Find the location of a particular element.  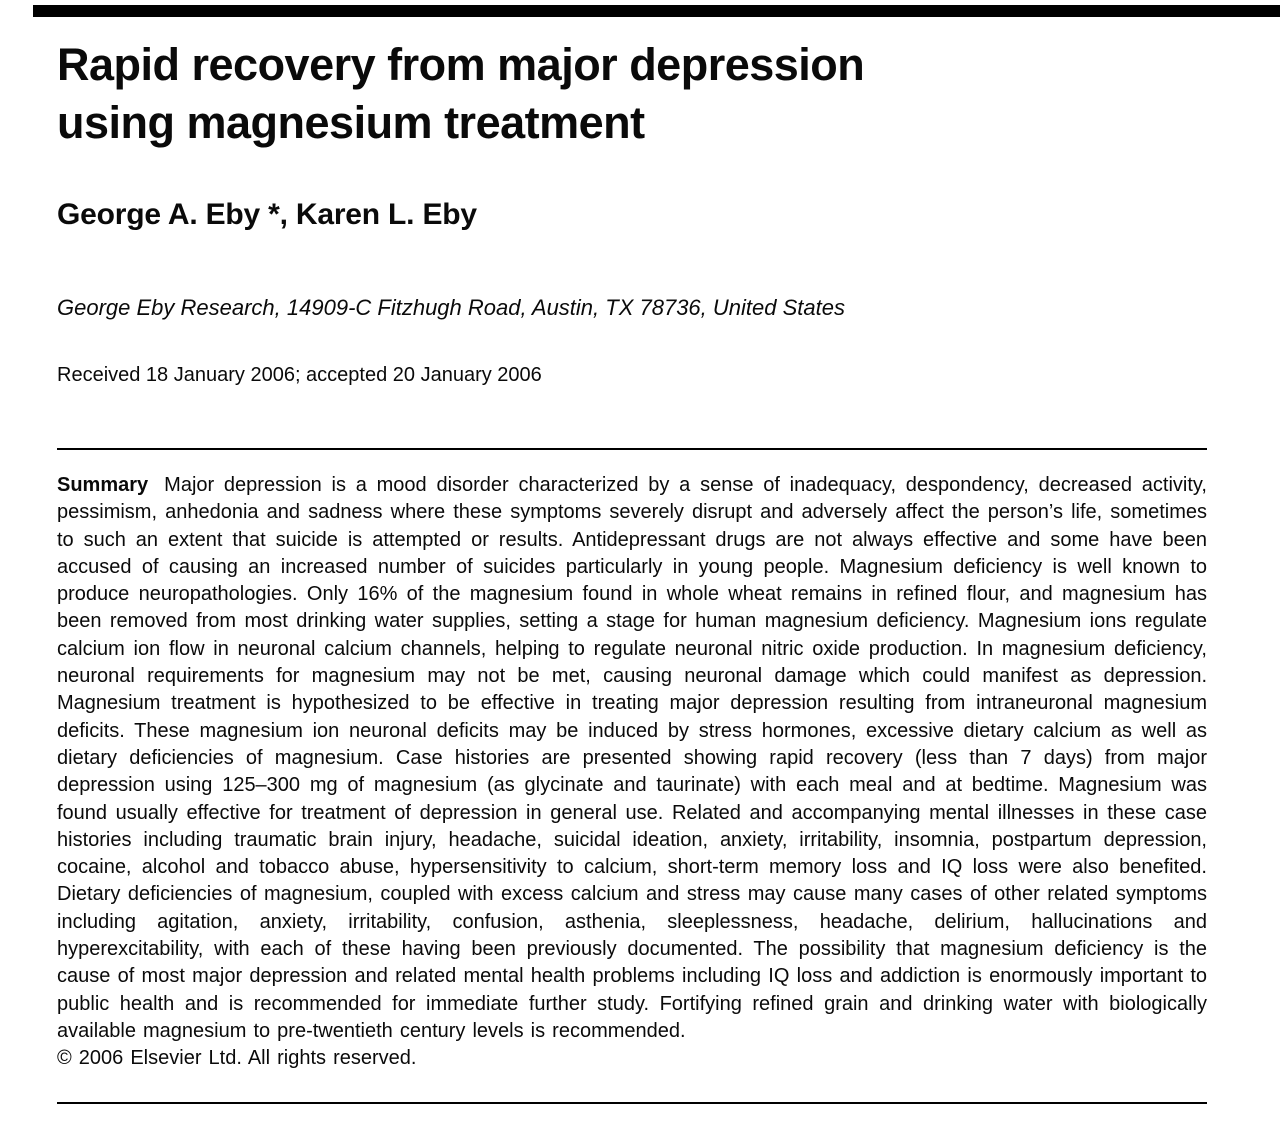

section-divider-top is located at coordinates (632, 449).